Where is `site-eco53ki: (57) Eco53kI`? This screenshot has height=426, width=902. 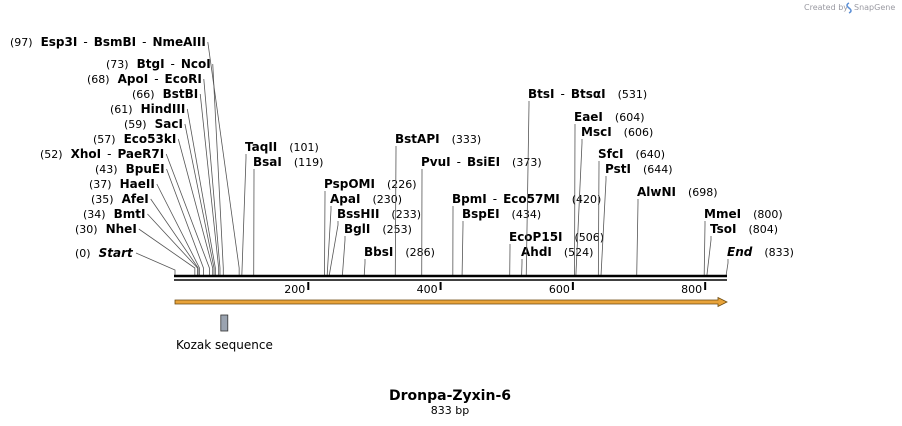 site-eco53ki: (57) Eco53kI is located at coordinates (134, 139).